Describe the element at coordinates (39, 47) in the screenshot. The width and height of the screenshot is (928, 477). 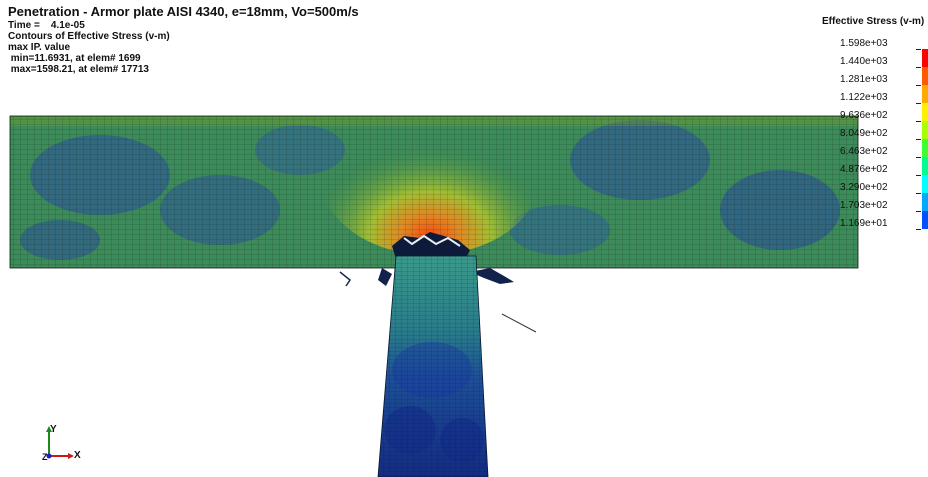
I see `value-type: max IP. value` at that location.